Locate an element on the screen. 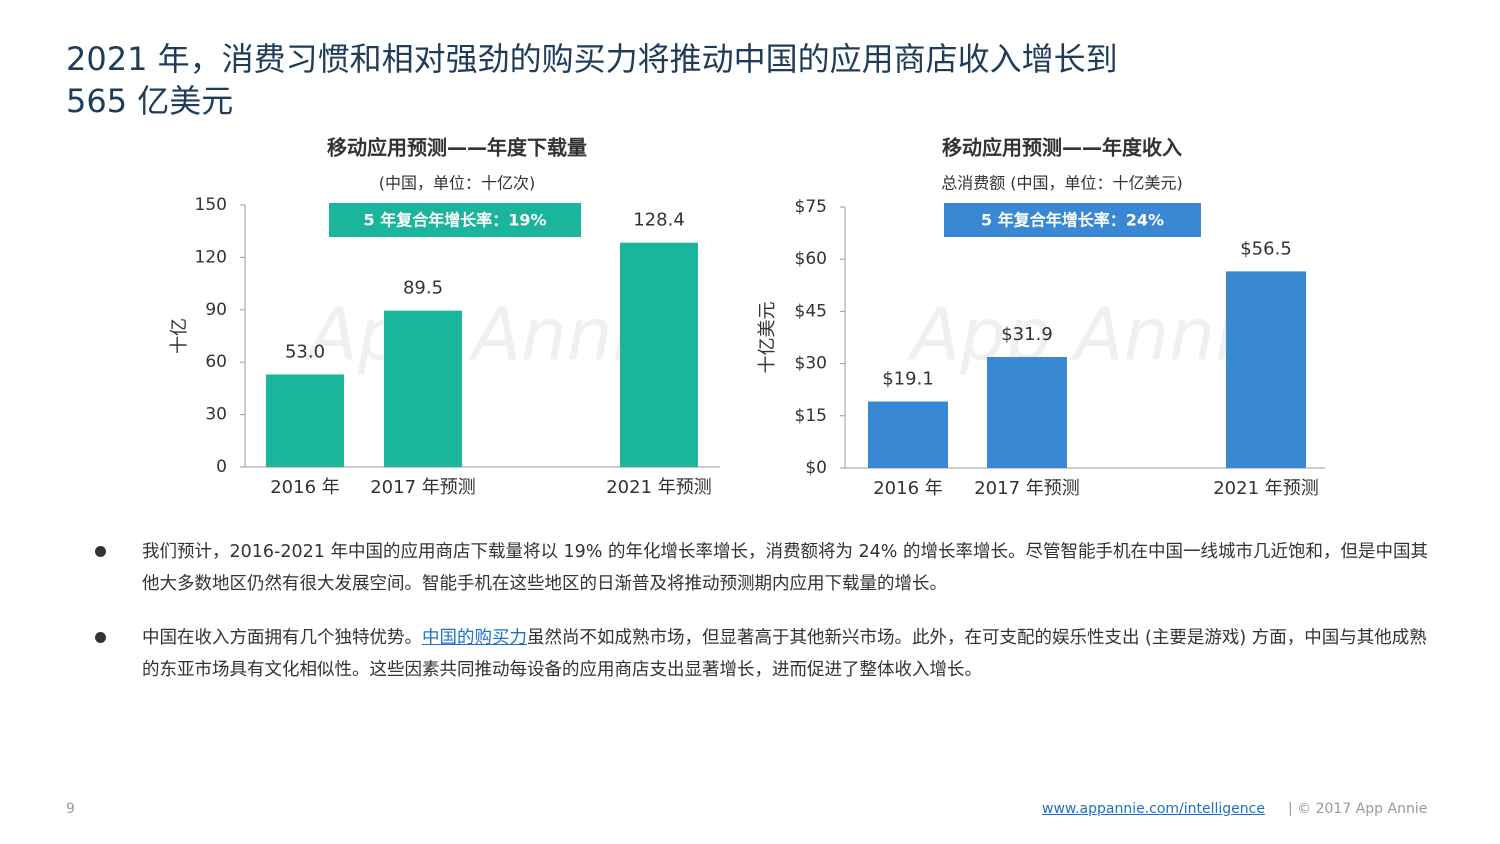 The width and height of the screenshot is (1500, 844). page-number: 9 is located at coordinates (70, 809).